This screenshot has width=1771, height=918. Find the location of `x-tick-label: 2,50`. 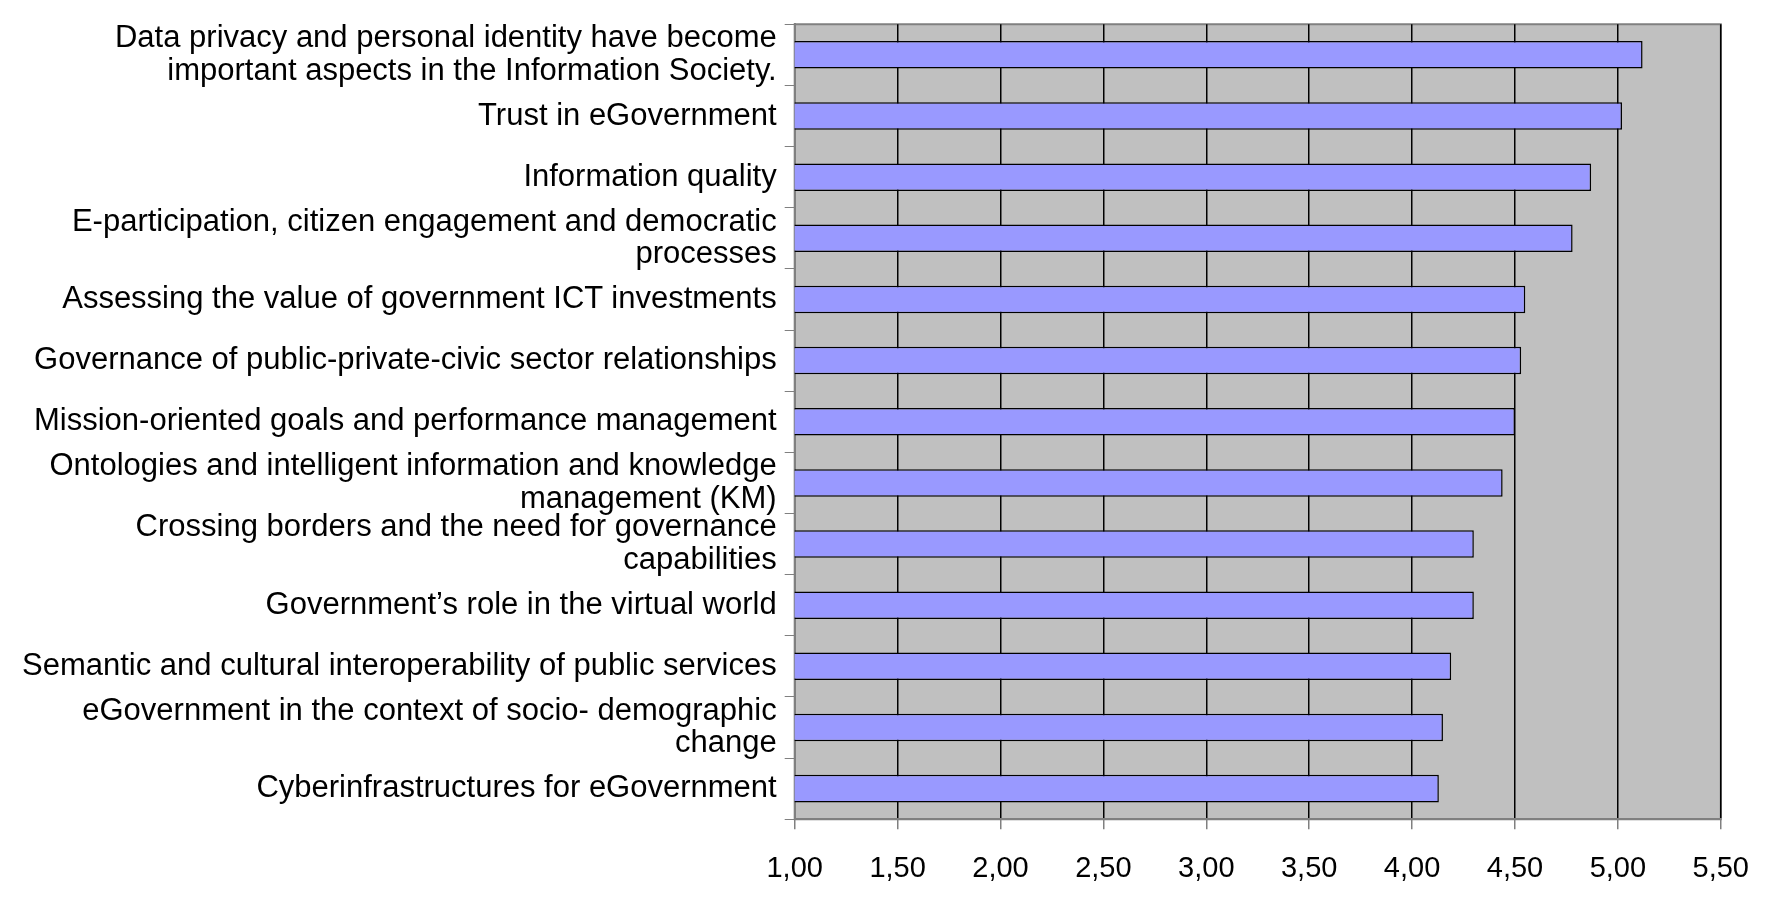

x-tick-label: 2,50 is located at coordinates (1103, 866).